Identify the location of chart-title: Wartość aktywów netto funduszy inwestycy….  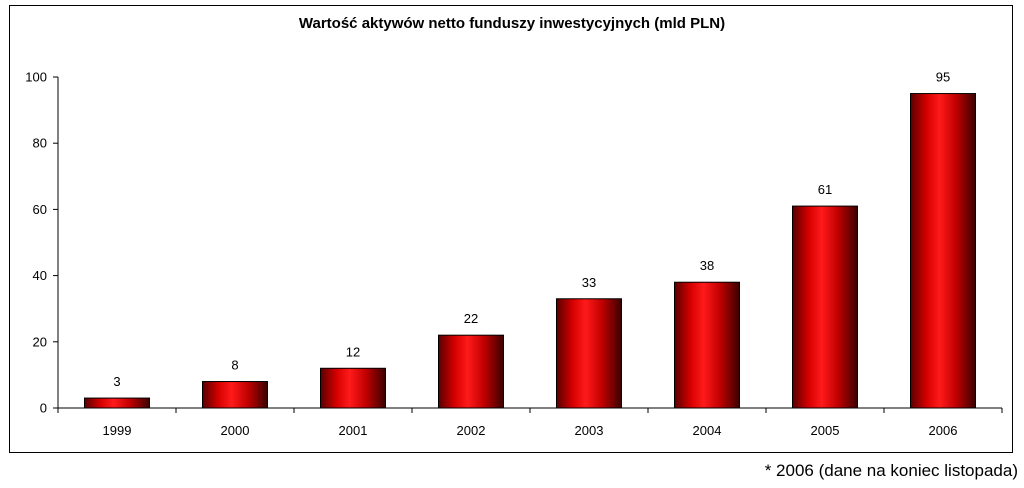
(512, 23).